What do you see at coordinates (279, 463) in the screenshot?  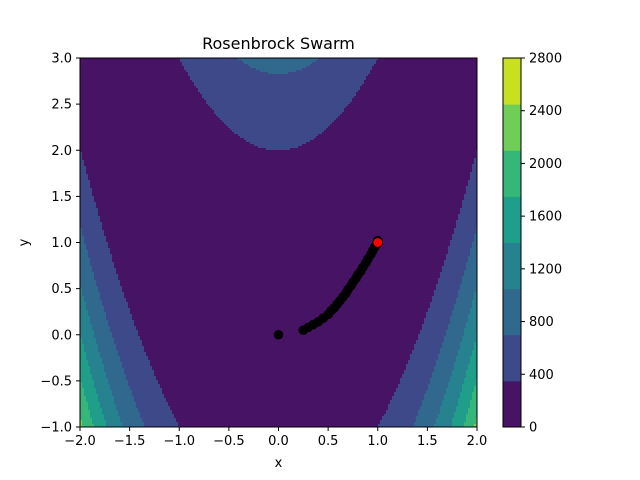 I see `x-axis-label: x` at bounding box center [279, 463].